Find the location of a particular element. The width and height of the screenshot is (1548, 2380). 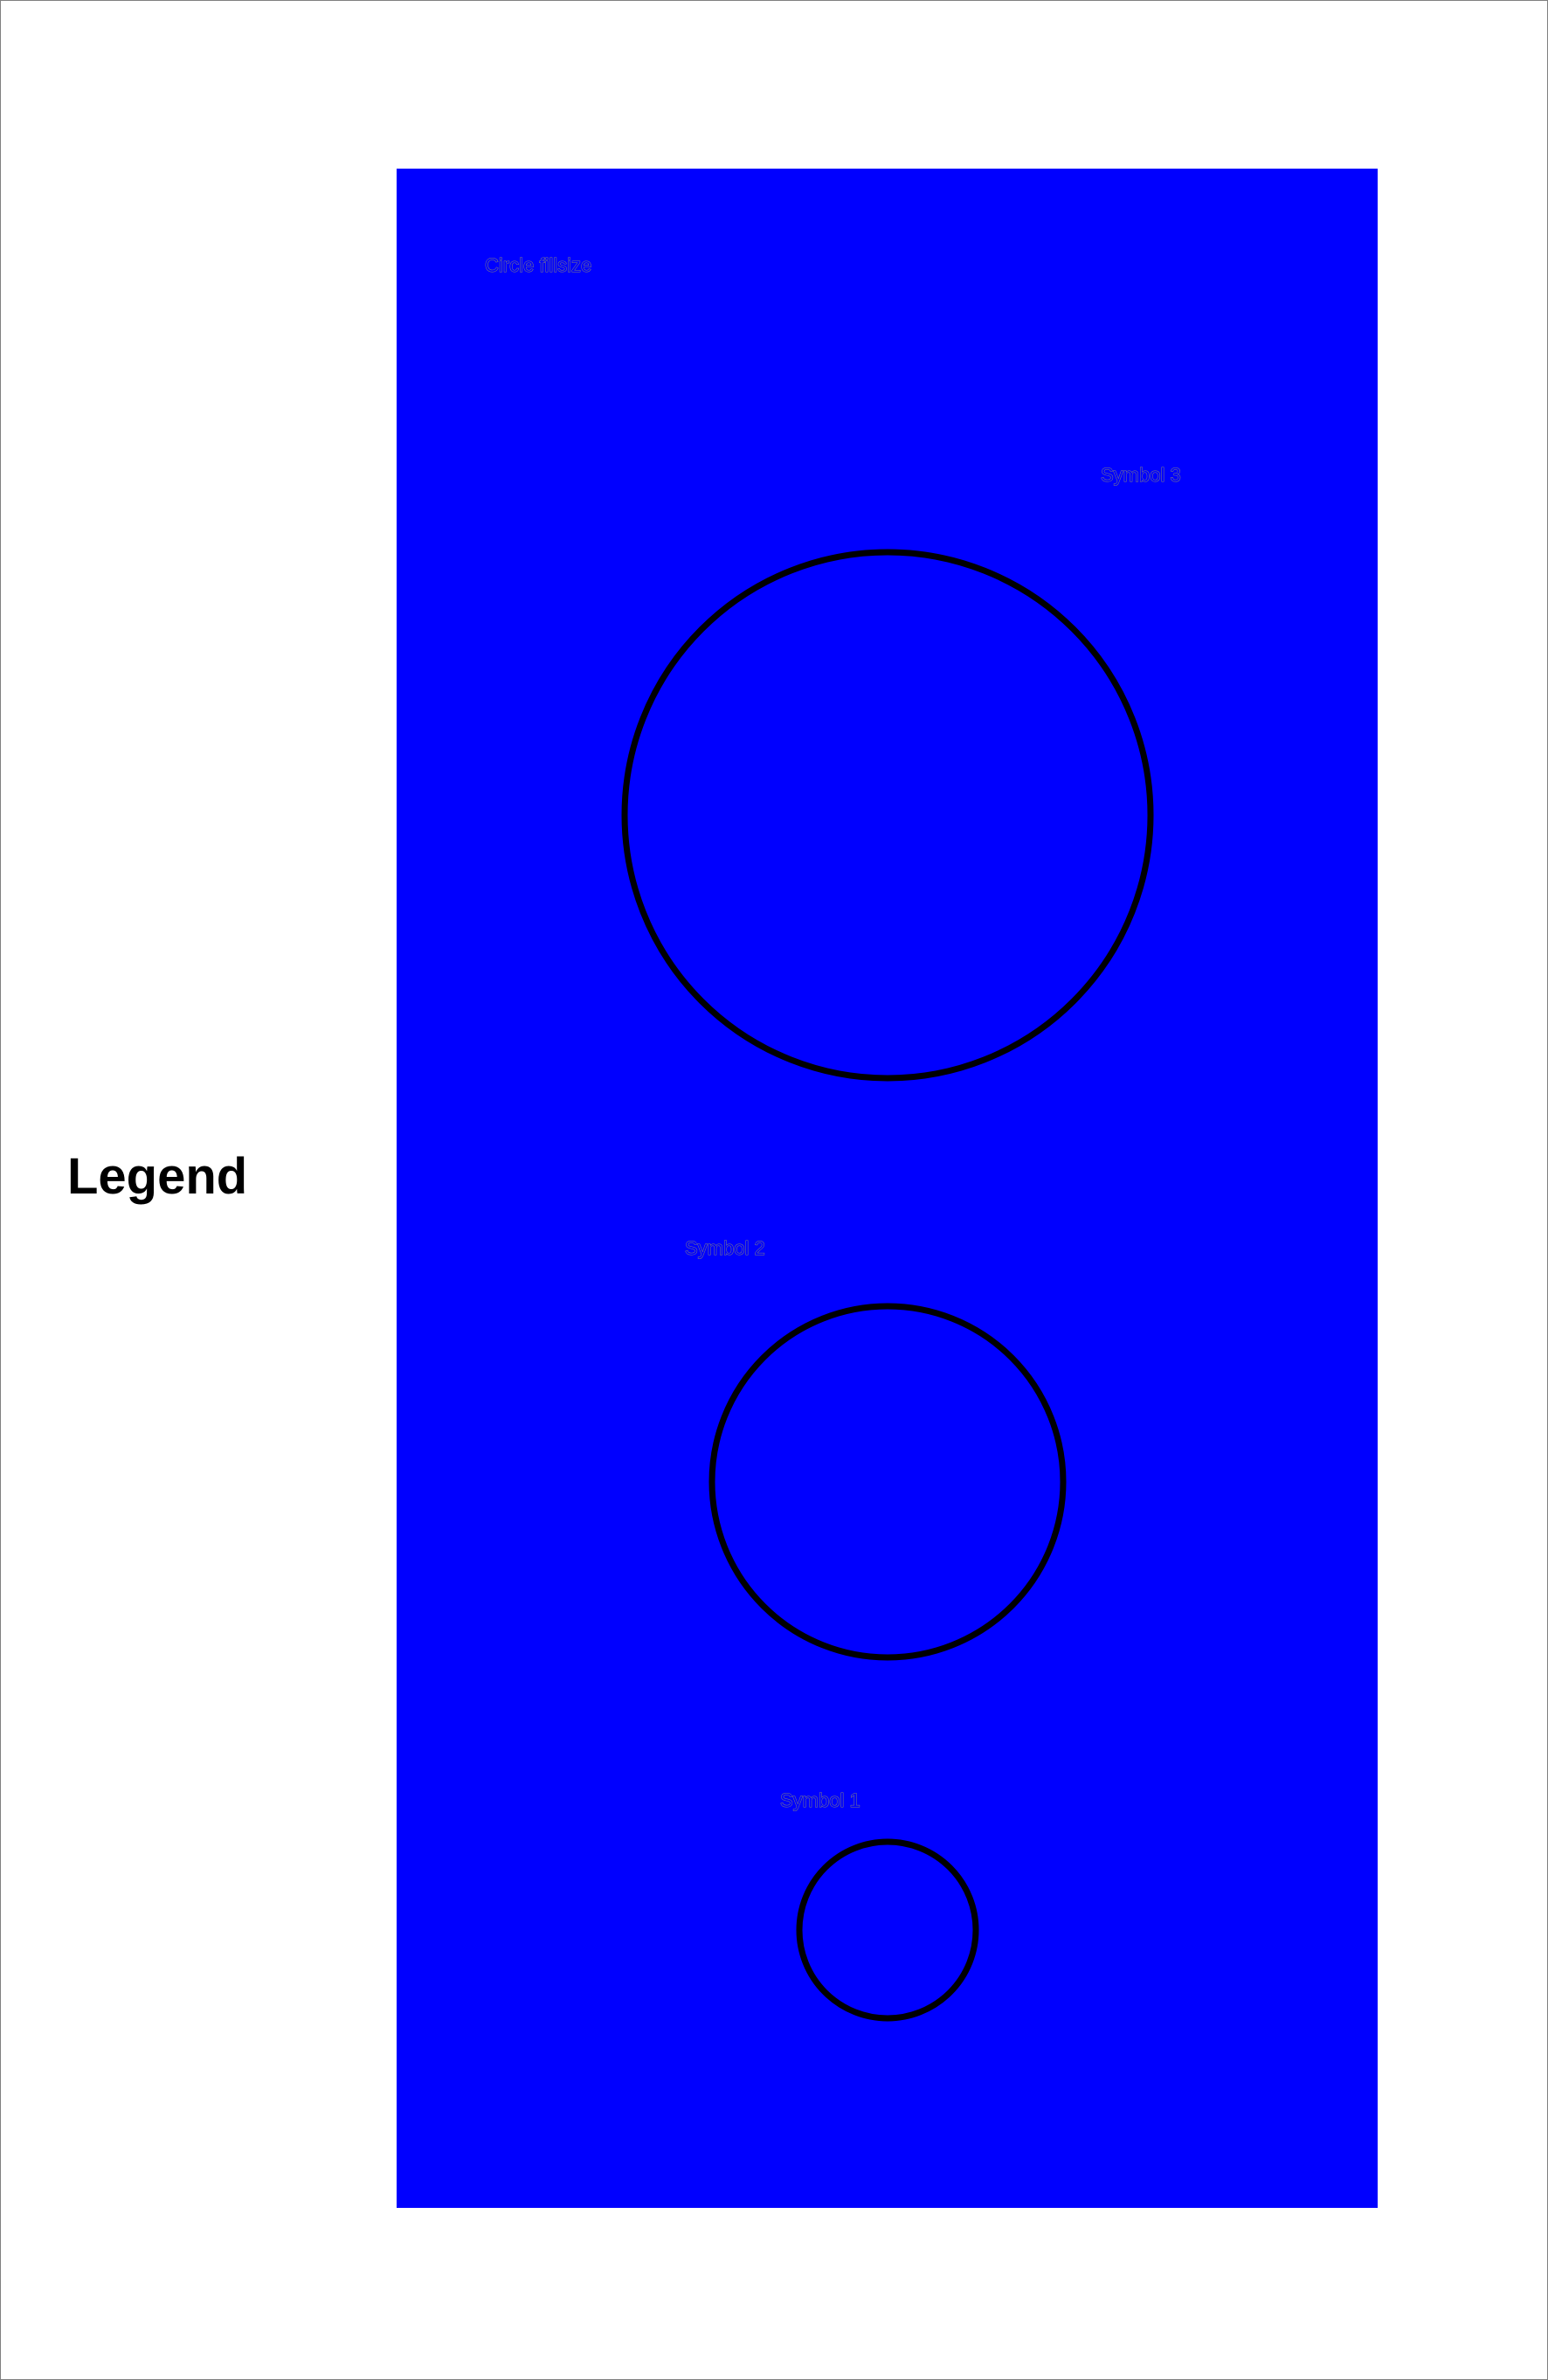

symbol-3-circle is located at coordinates (887, 815).